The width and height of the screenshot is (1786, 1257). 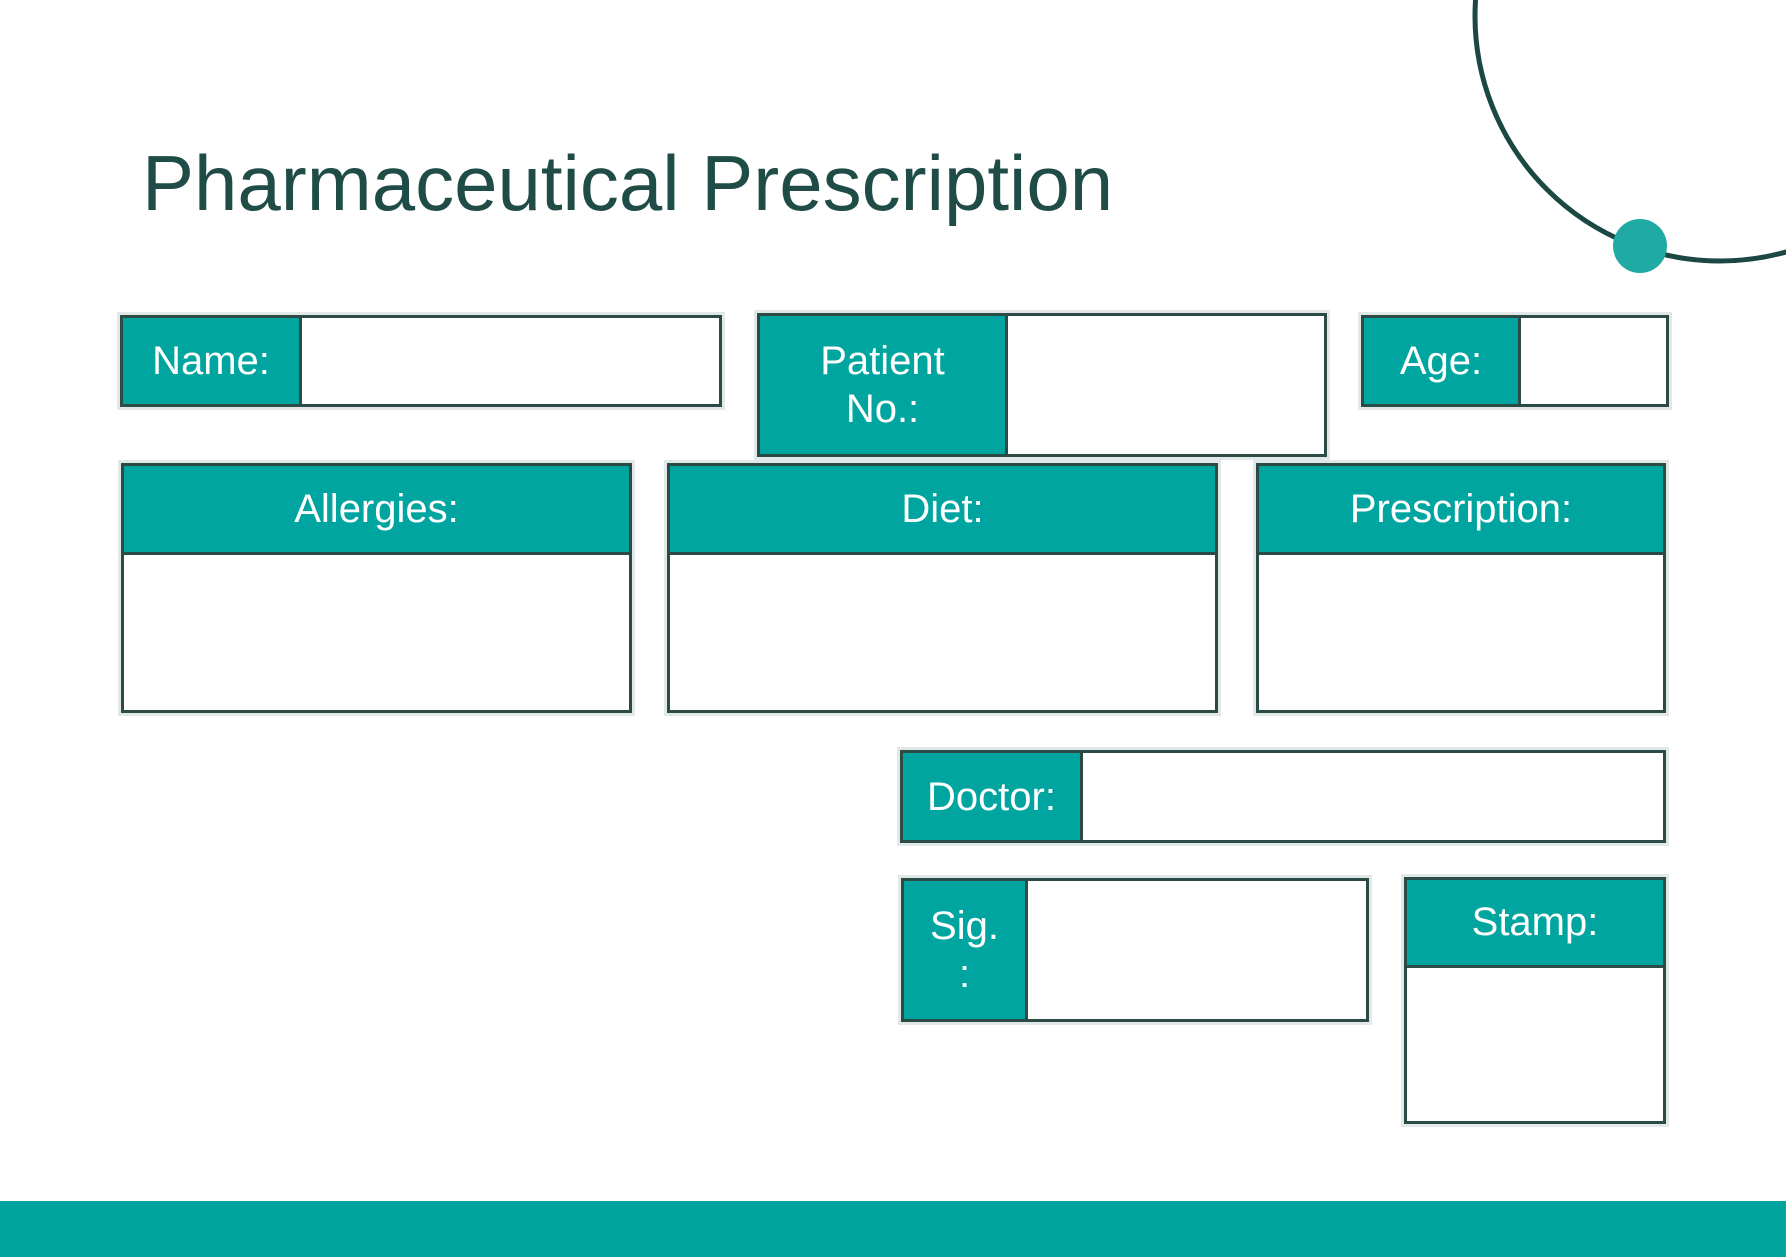 I want to click on stamp-input, so click(x=1535, y=1046).